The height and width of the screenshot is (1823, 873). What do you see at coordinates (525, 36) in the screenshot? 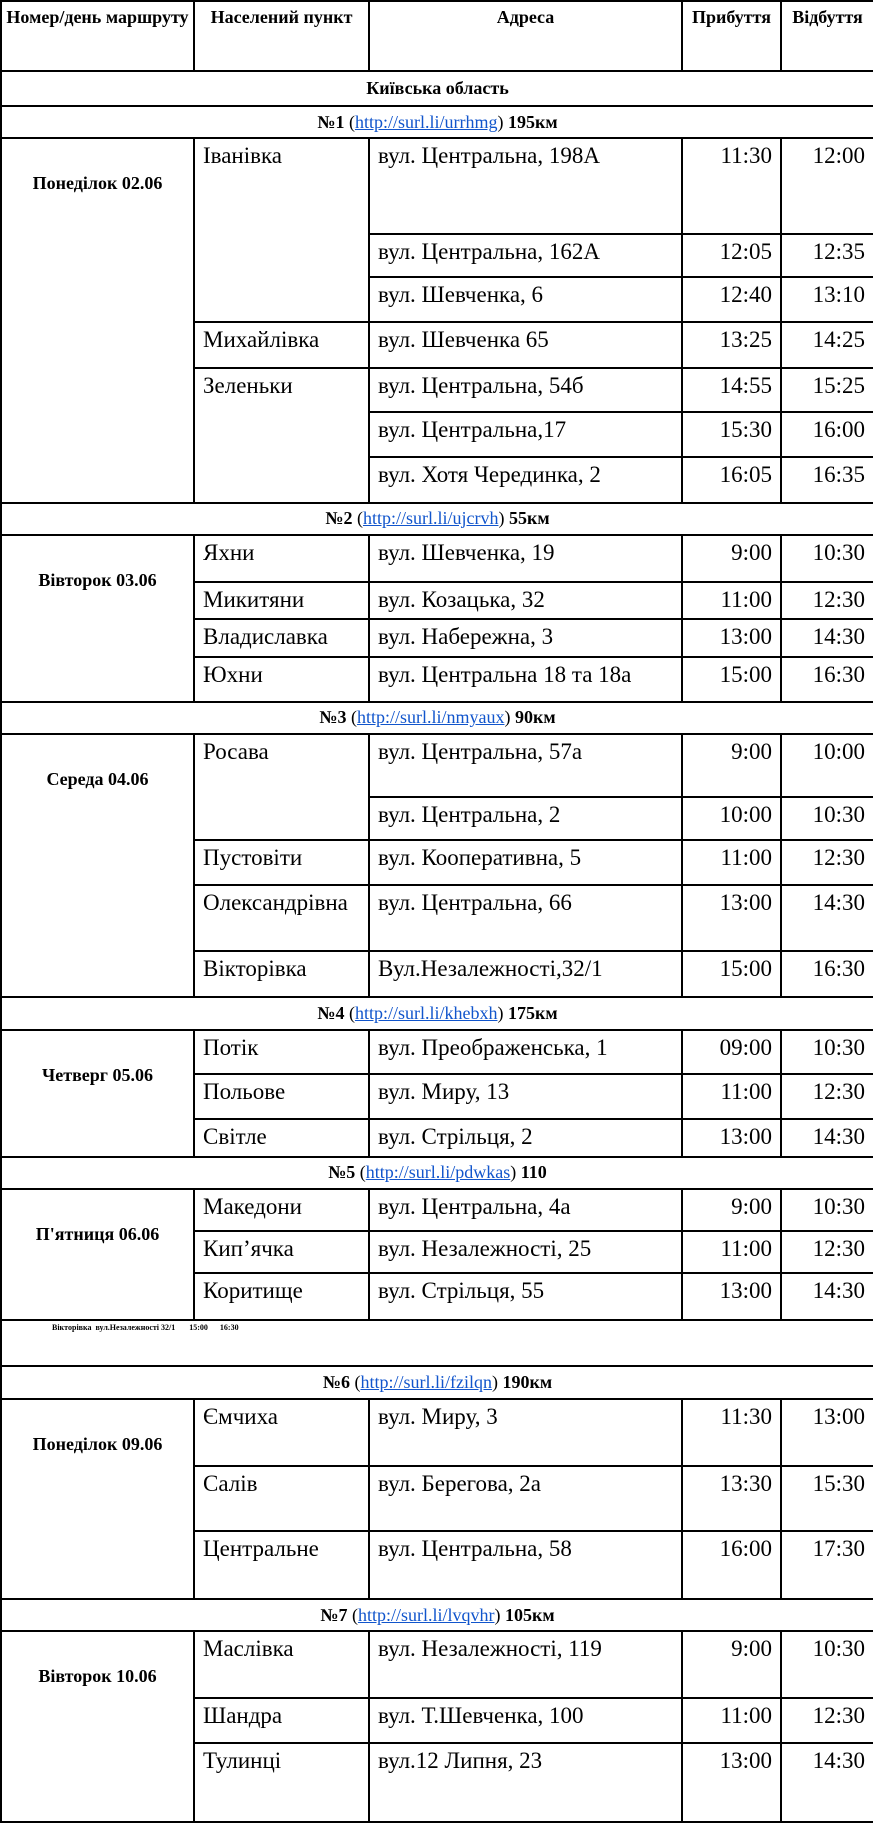
I see `header-cell: Адреса` at bounding box center [525, 36].